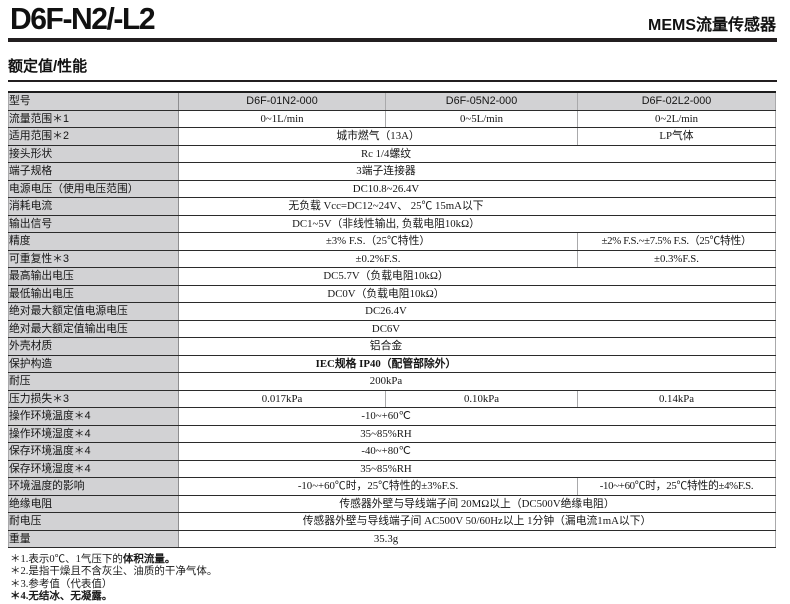 This screenshot has width=790, height=604. I want to click on spec-row: 绝缘电阻 传感器外壁与导线端子间 20MΩ以上（DC500V绝缘电阻）, so click(392, 504).